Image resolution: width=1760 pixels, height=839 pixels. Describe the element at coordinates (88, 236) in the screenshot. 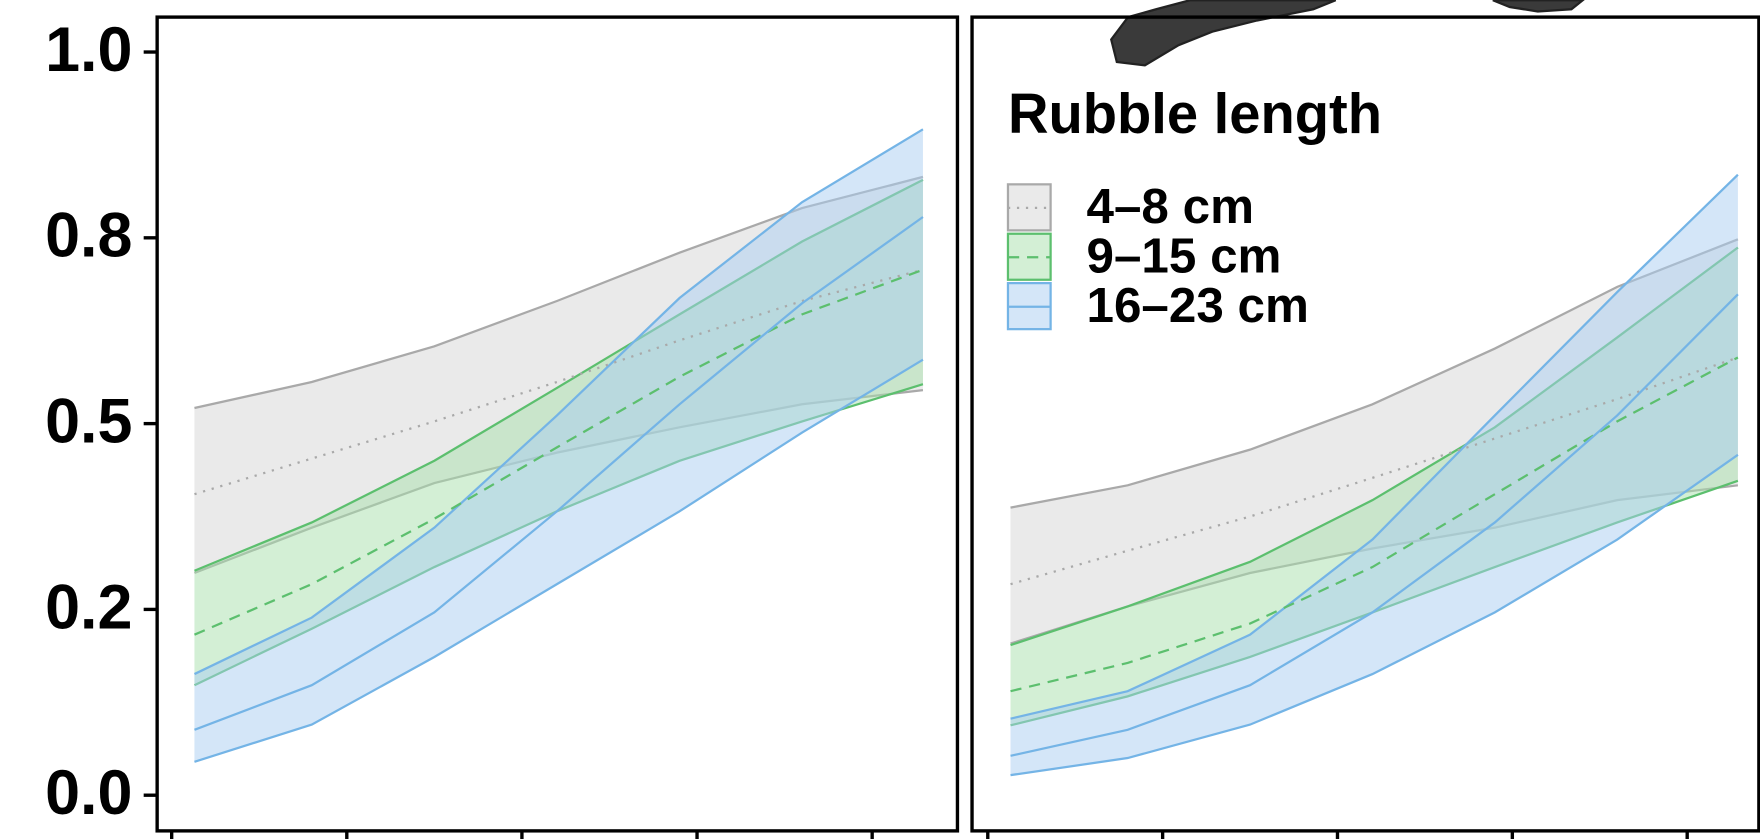

I see `y-tick-label: 0.8` at that location.